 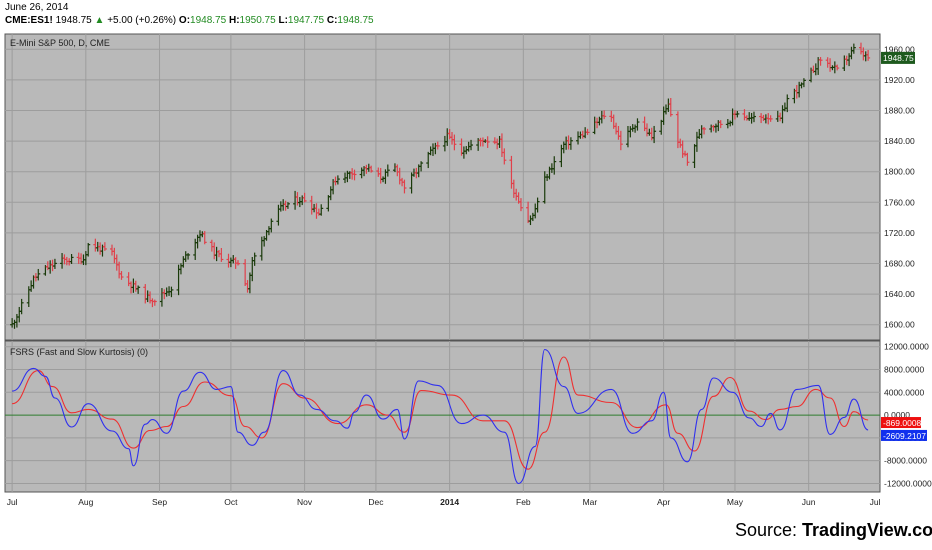 What do you see at coordinates (73, 20) in the screenshot?
I see `last-price: 1948.75` at bounding box center [73, 20].